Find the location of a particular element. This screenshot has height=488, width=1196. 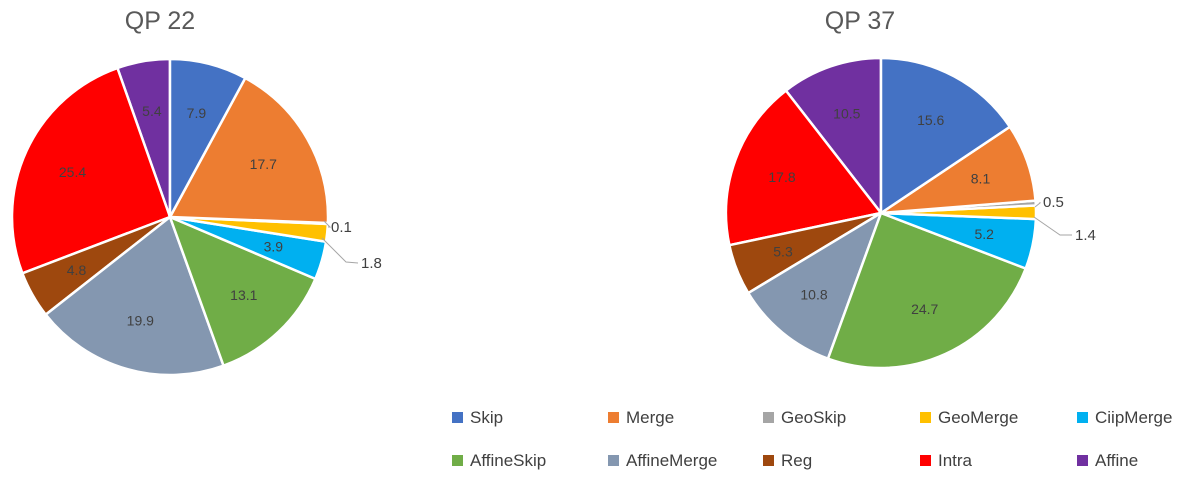

data-label-qp22-intra: 25.4 is located at coordinates (72, 172).